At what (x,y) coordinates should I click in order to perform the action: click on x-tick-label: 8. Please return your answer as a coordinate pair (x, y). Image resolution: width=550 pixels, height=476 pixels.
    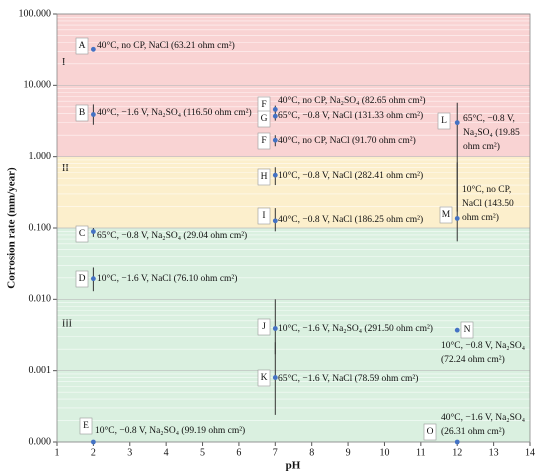
    Looking at the image, I should click on (311, 452).